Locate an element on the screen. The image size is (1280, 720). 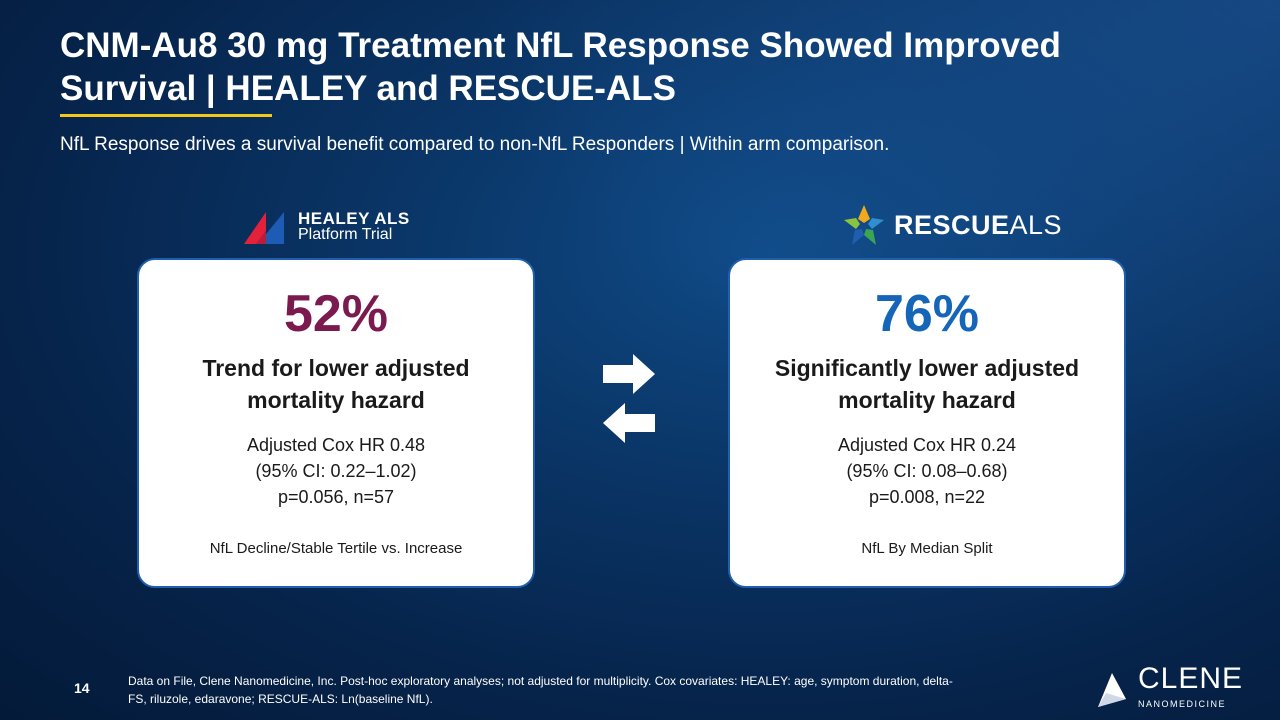
rescue-logo-bold: RESCUE is located at coordinates (952, 224).